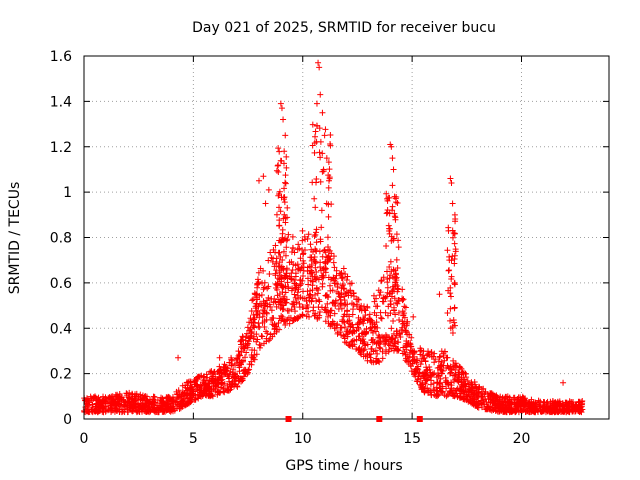  Describe the element at coordinates (288, 419) in the screenshot. I see `gap-marker` at that location.